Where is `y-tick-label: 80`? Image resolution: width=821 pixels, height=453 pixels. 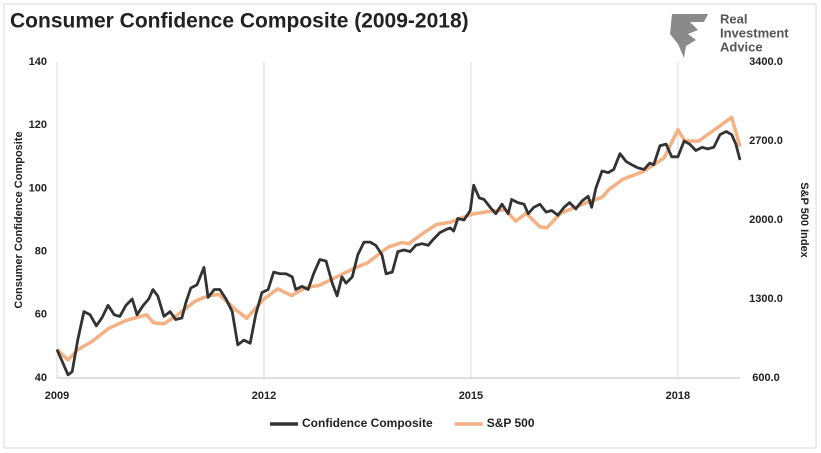
y-tick-label: 80 is located at coordinates (41, 252).